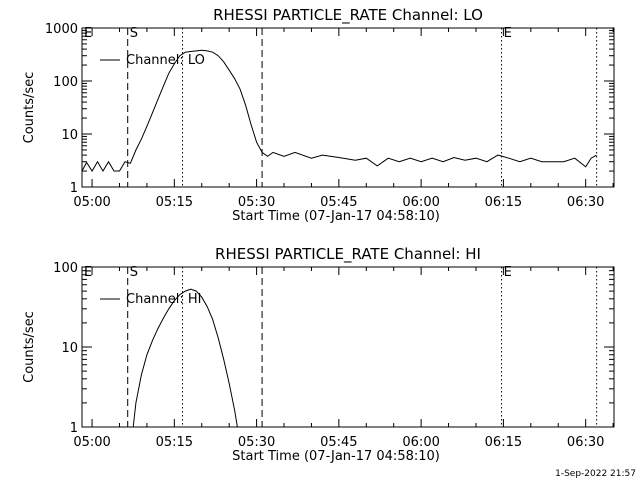  What do you see at coordinates (164, 299) in the screenshot?
I see `legend-label: Channel: HI` at bounding box center [164, 299].